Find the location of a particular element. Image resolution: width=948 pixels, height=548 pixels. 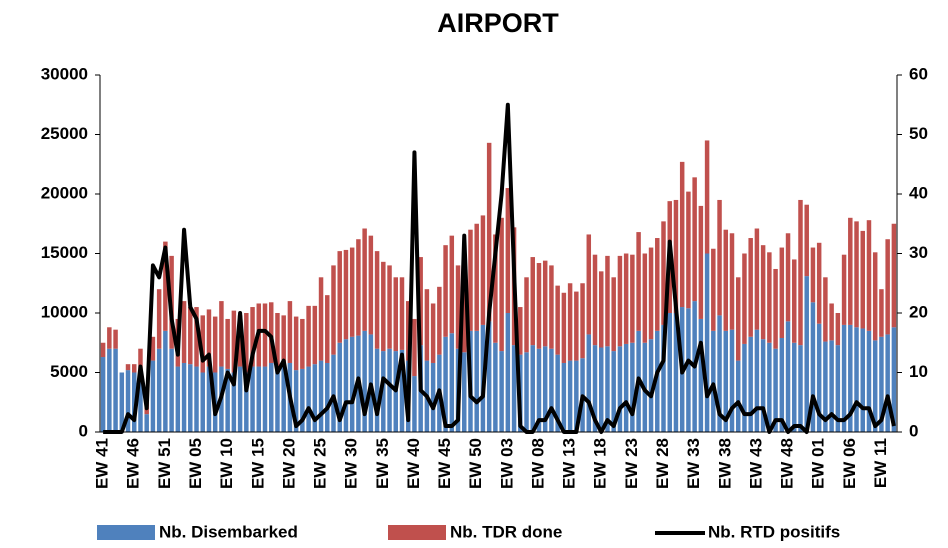

y2-tick-label: 20 is located at coordinates (918, 311).